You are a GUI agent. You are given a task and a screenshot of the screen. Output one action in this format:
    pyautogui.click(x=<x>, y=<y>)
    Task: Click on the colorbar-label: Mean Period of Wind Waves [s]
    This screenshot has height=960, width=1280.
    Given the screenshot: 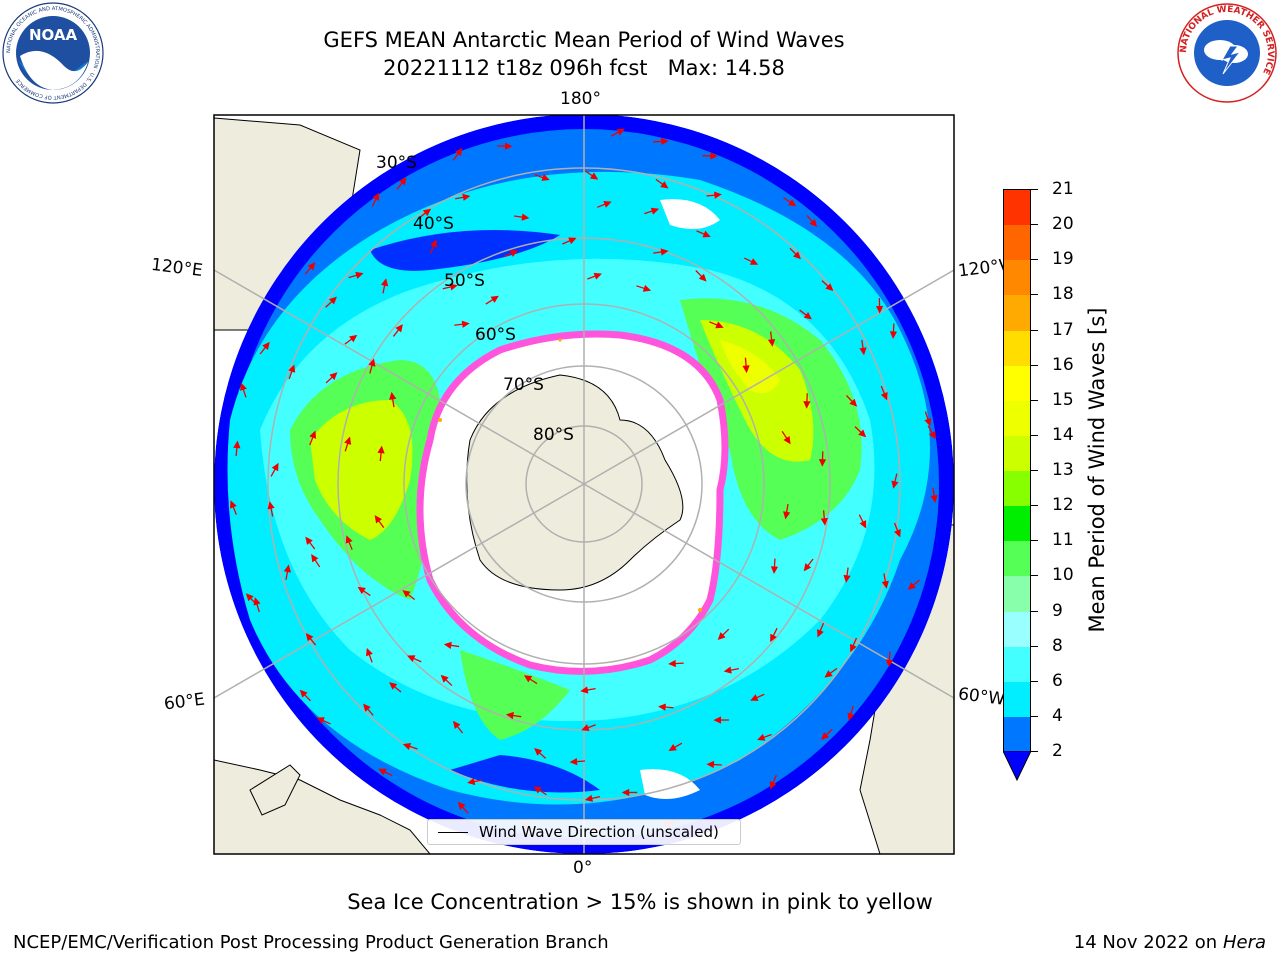 What is the action you would take?
    pyautogui.click(x=1097, y=470)
    